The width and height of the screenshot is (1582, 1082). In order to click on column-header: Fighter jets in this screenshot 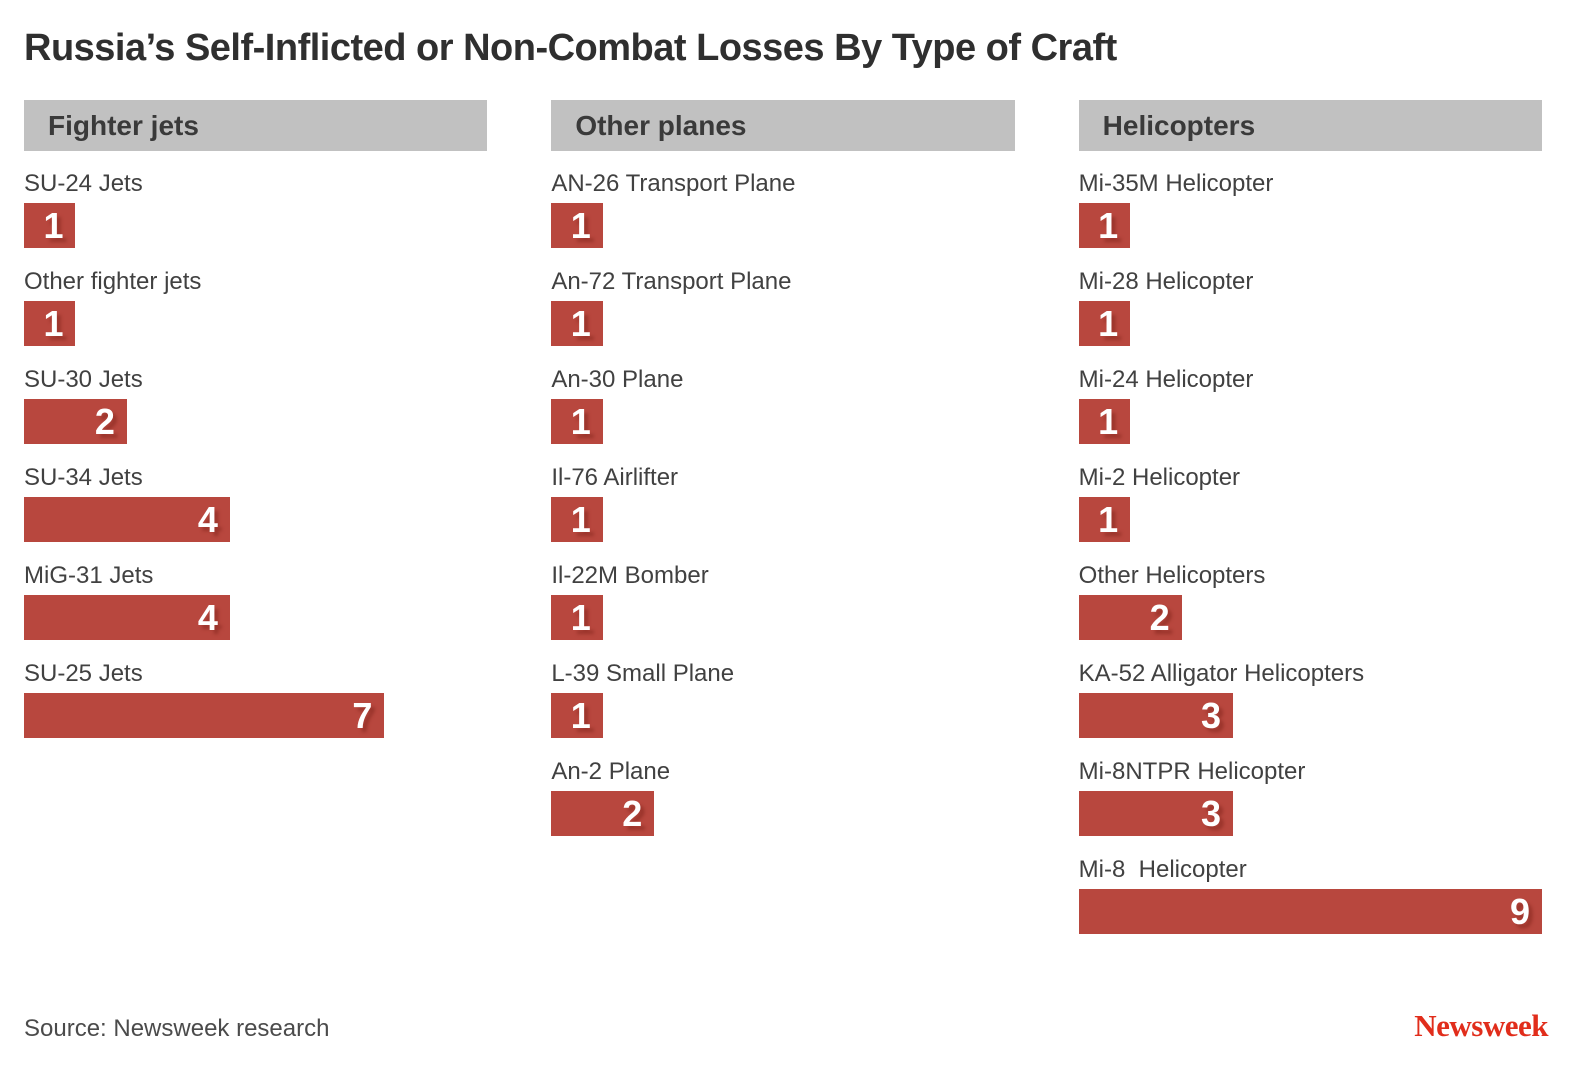, I will do `click(256, 125)`.